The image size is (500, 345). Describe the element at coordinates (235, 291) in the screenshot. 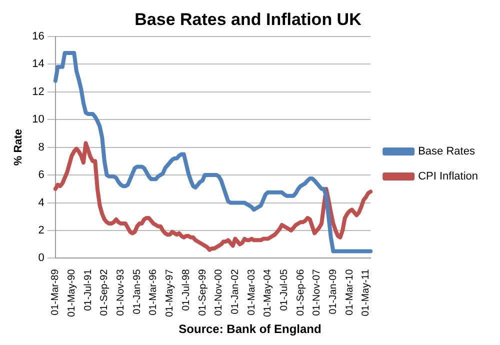

I see `x-tick-label: 01-Jan-02` at that location.